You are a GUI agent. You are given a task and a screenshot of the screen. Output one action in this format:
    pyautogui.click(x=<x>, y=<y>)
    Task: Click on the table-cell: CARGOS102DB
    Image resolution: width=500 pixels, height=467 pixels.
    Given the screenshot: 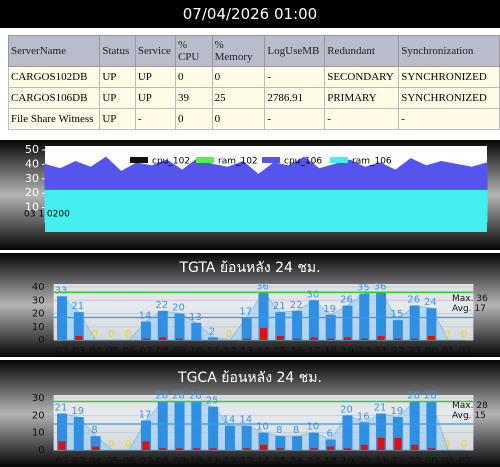 What is the action you would take?
    pyautogui.click(x=54, y=77)
    